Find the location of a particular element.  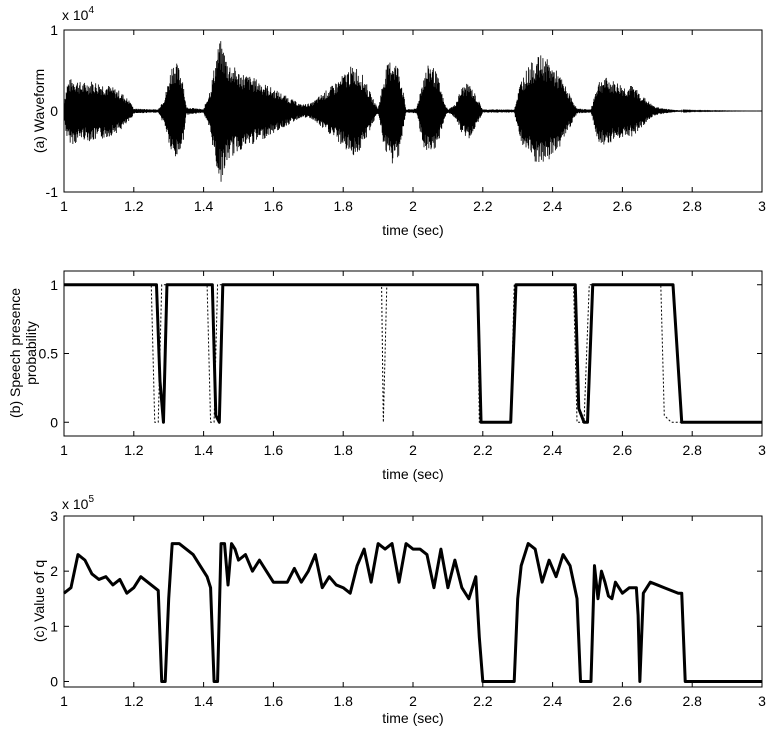

y-tick-label: 2 is located at coordinates (54, 571).